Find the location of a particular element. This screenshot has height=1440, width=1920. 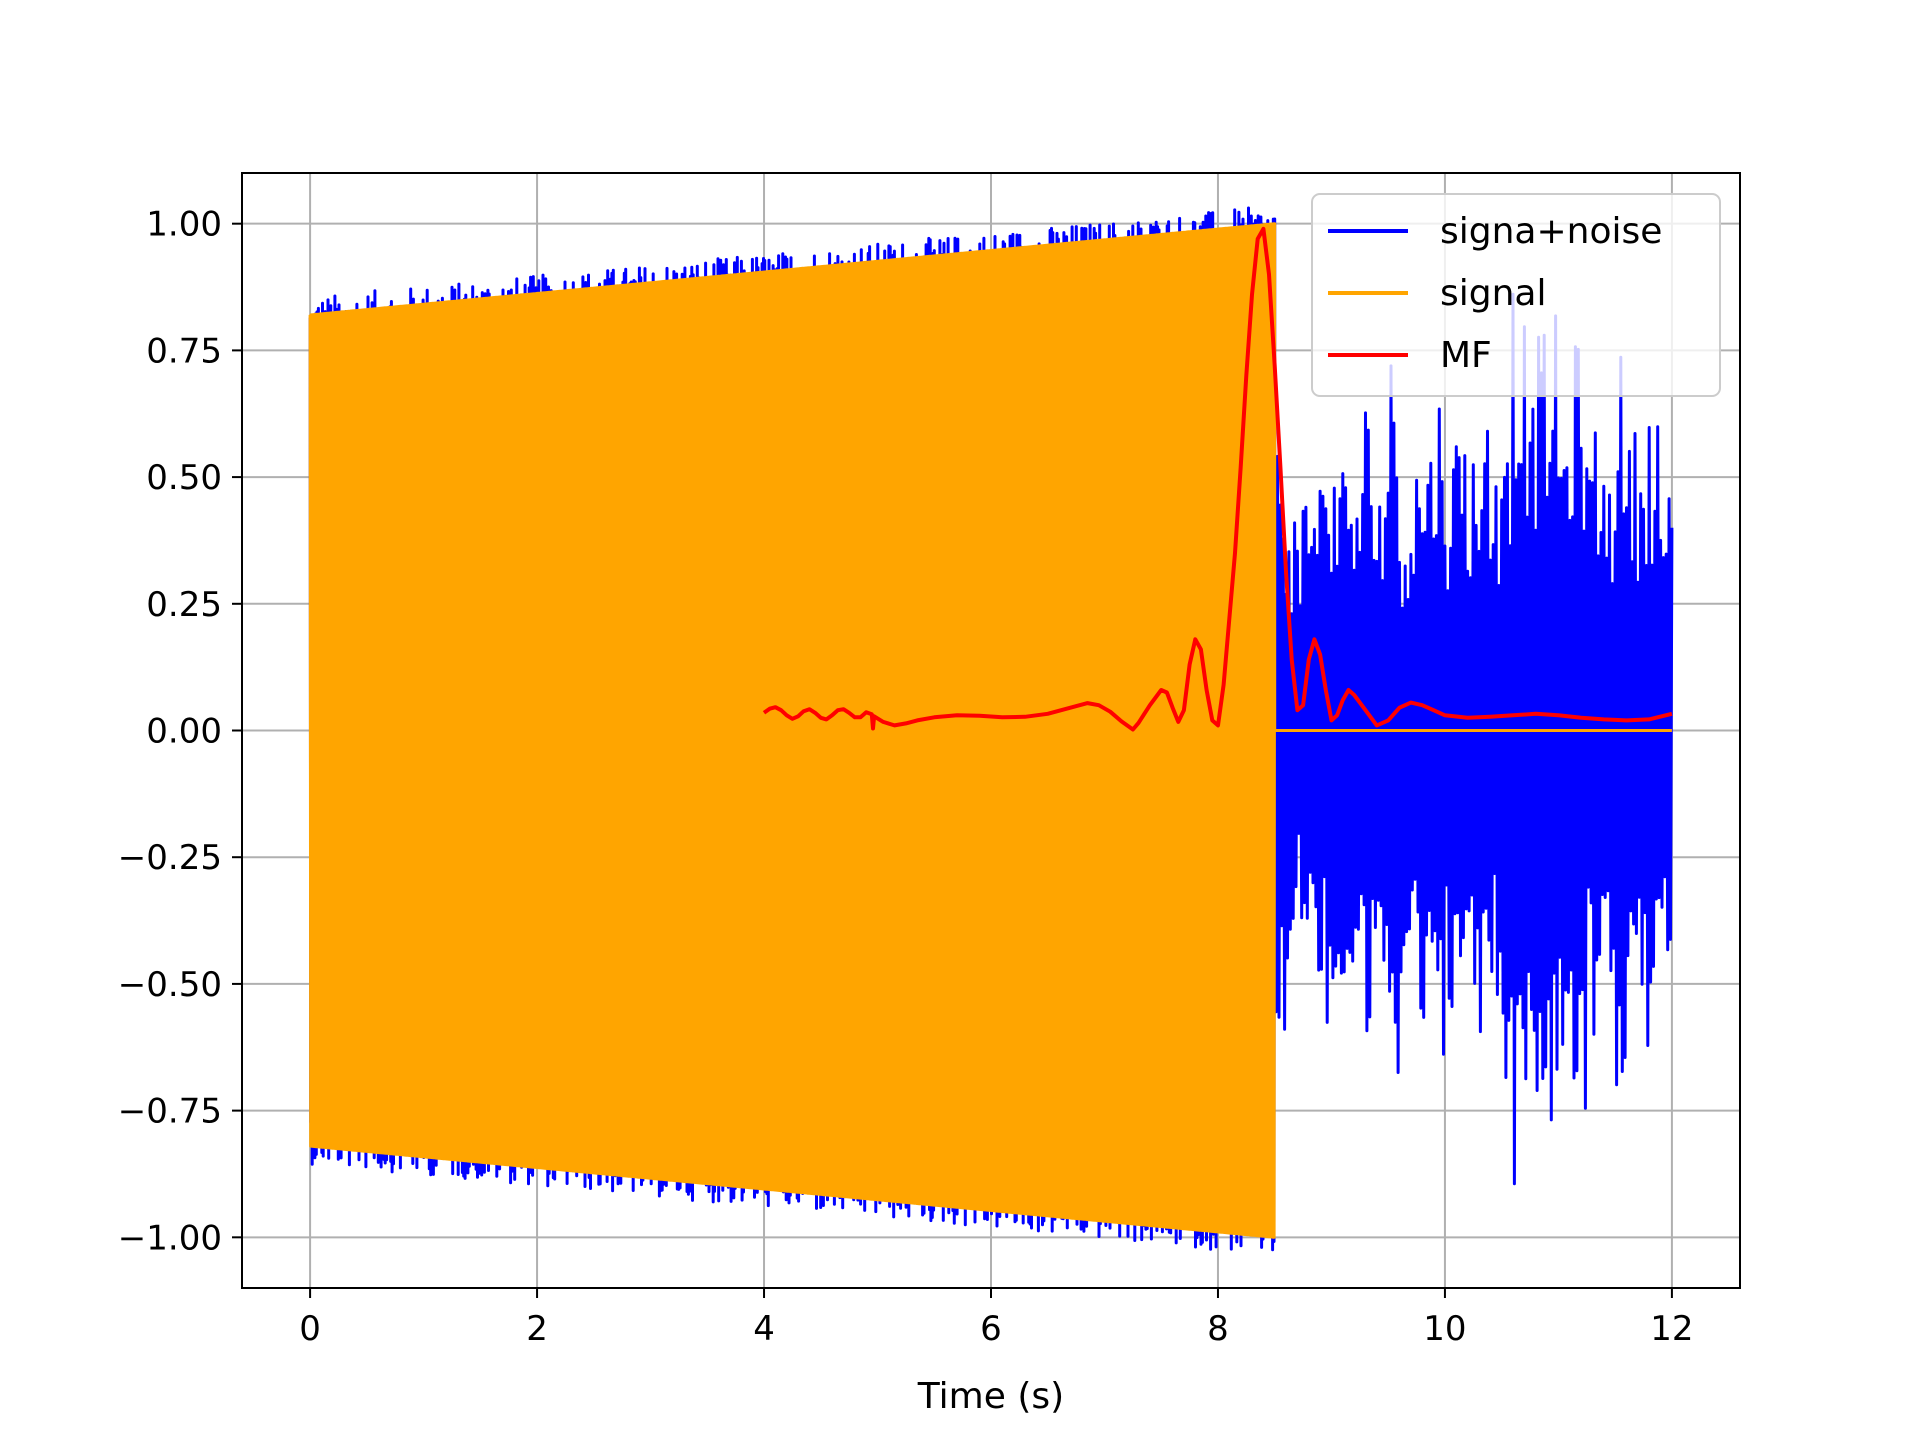

legend-label-mf: MF is located at coordinates (1466, 355).